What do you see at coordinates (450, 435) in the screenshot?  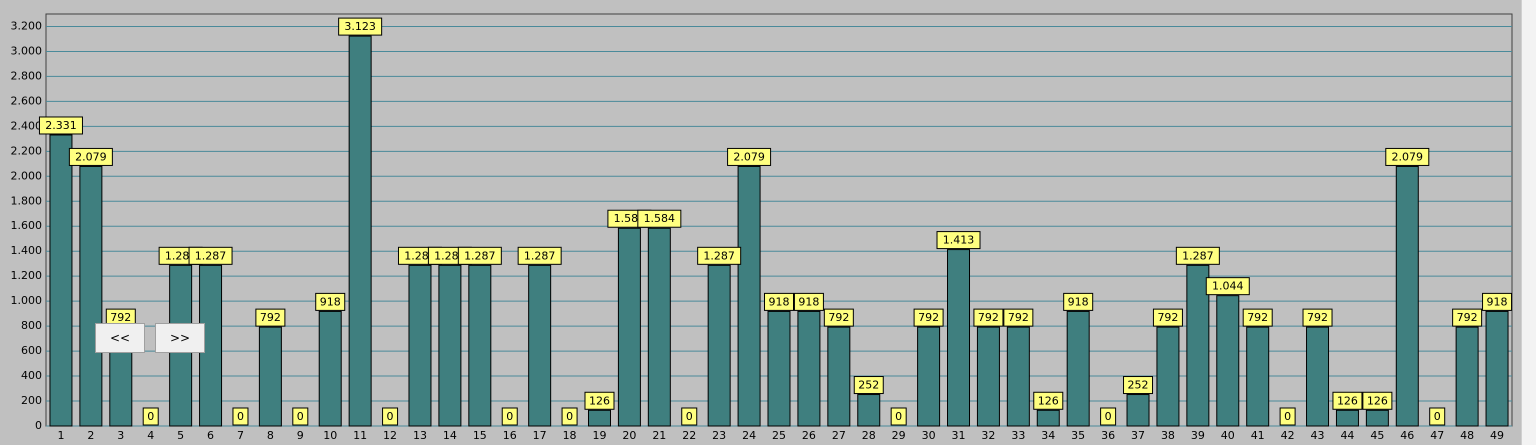 I see `x-tick-label: 14` at bounding box center [450, 435].